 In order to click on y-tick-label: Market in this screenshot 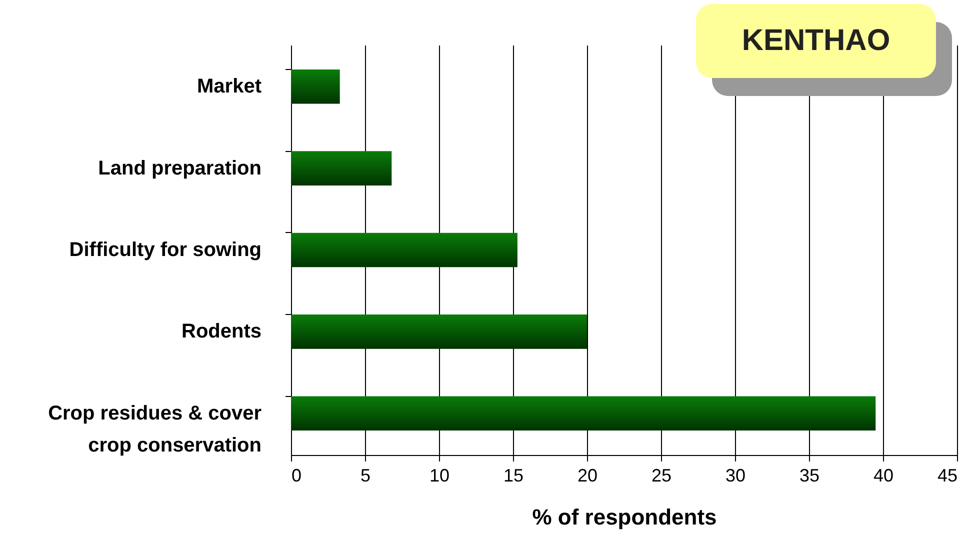, I will do `click(229, 87)`.